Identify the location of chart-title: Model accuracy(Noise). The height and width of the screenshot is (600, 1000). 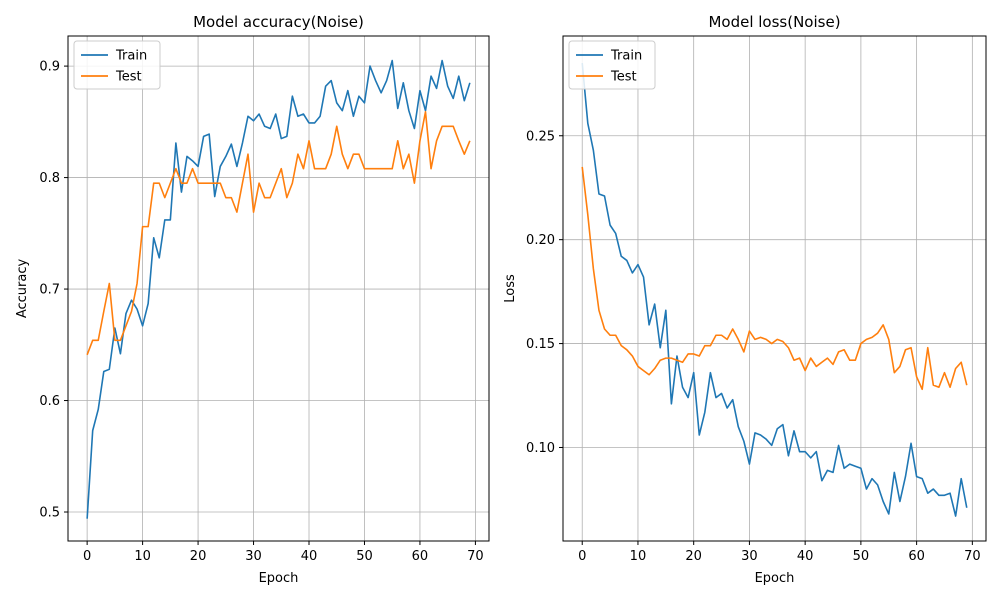
(278, 22).